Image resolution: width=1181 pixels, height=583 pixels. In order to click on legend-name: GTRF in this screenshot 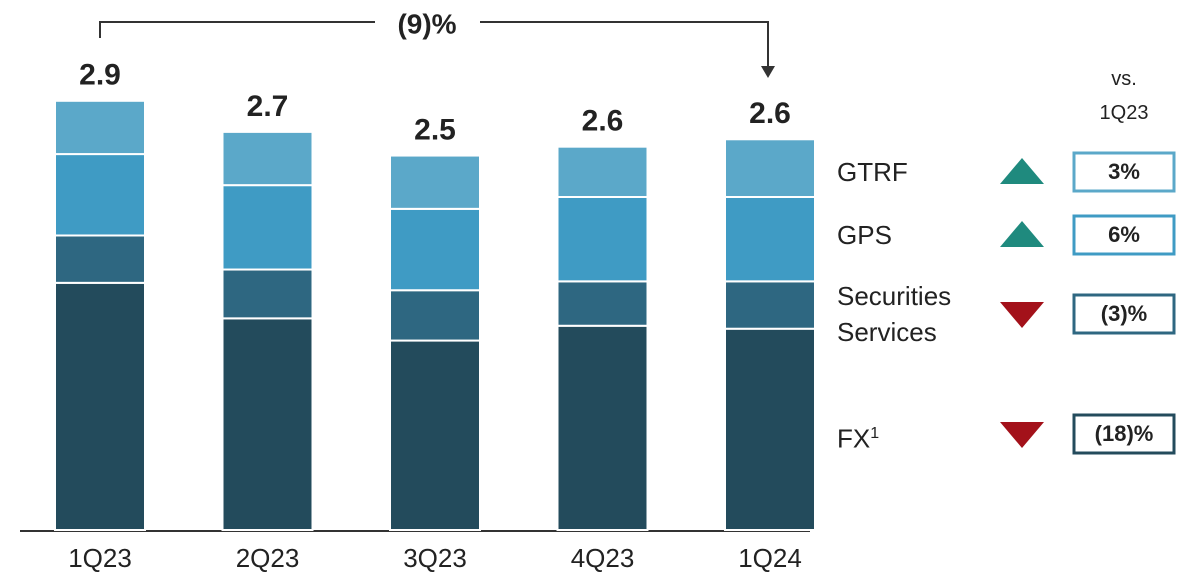, I will do `click(872, 172)`.